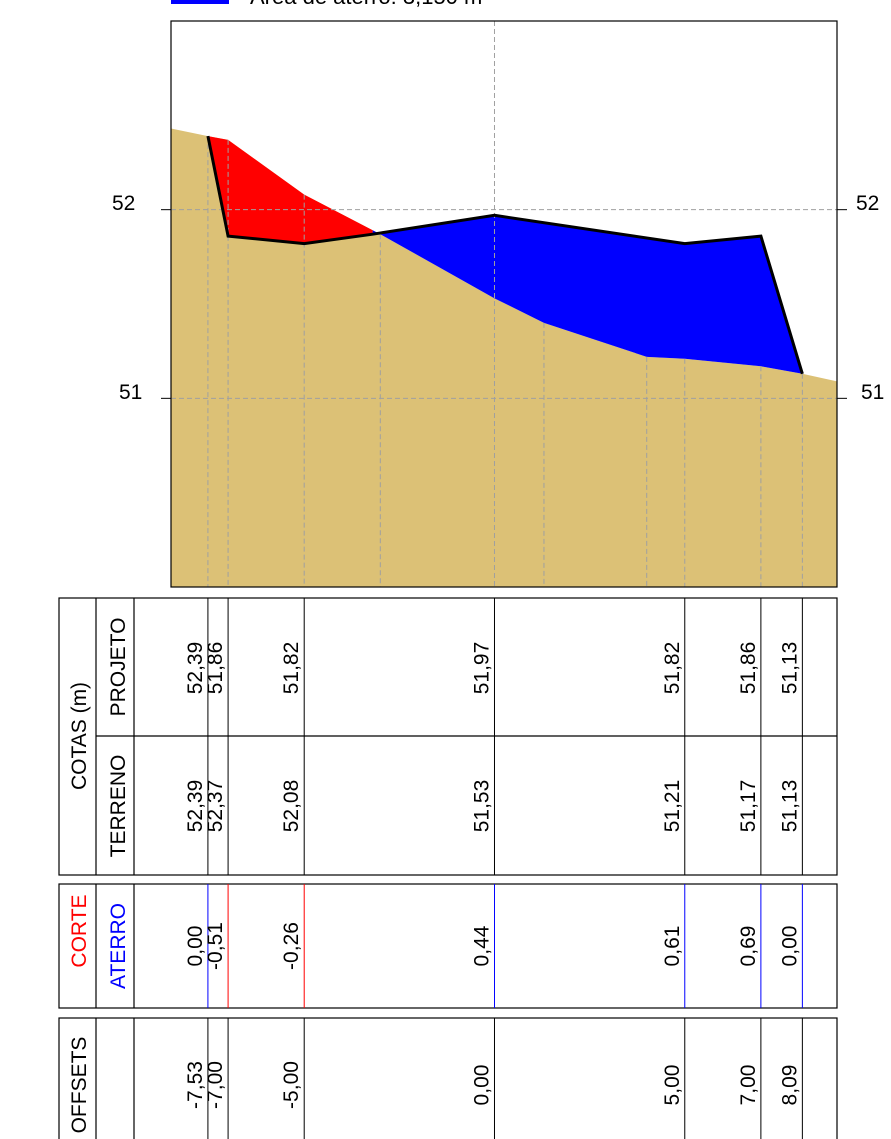 Image resolution: width=891 pixels, height=1139 pixels. Describe the element at coordinates (493, 1078) in the screenshot. I see `offsets-columns: -7,53-7,00 -5,00 0,00 5,00 7,00 8,09` at that location.